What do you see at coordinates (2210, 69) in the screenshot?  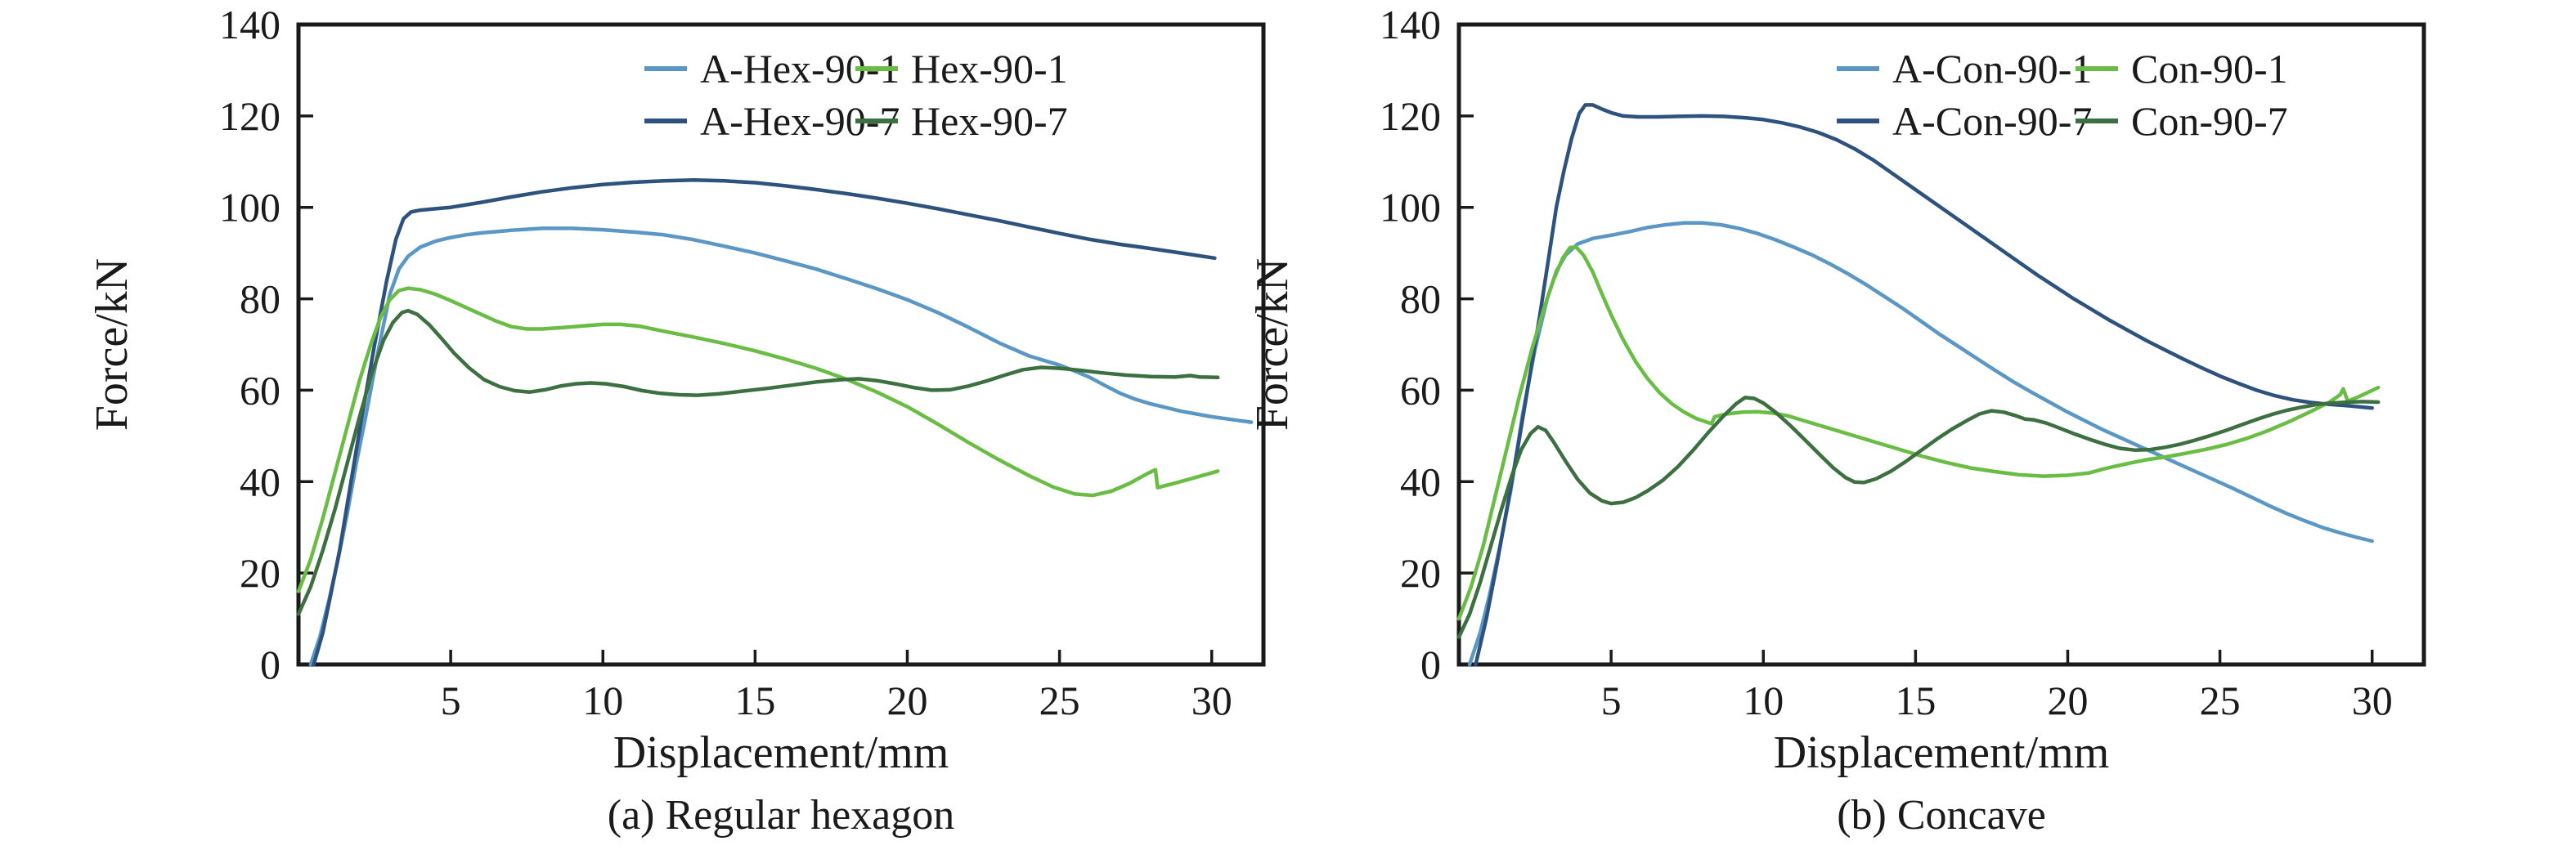 I see `legend-label: Con-90-1` at bounding box center [2210, 69].